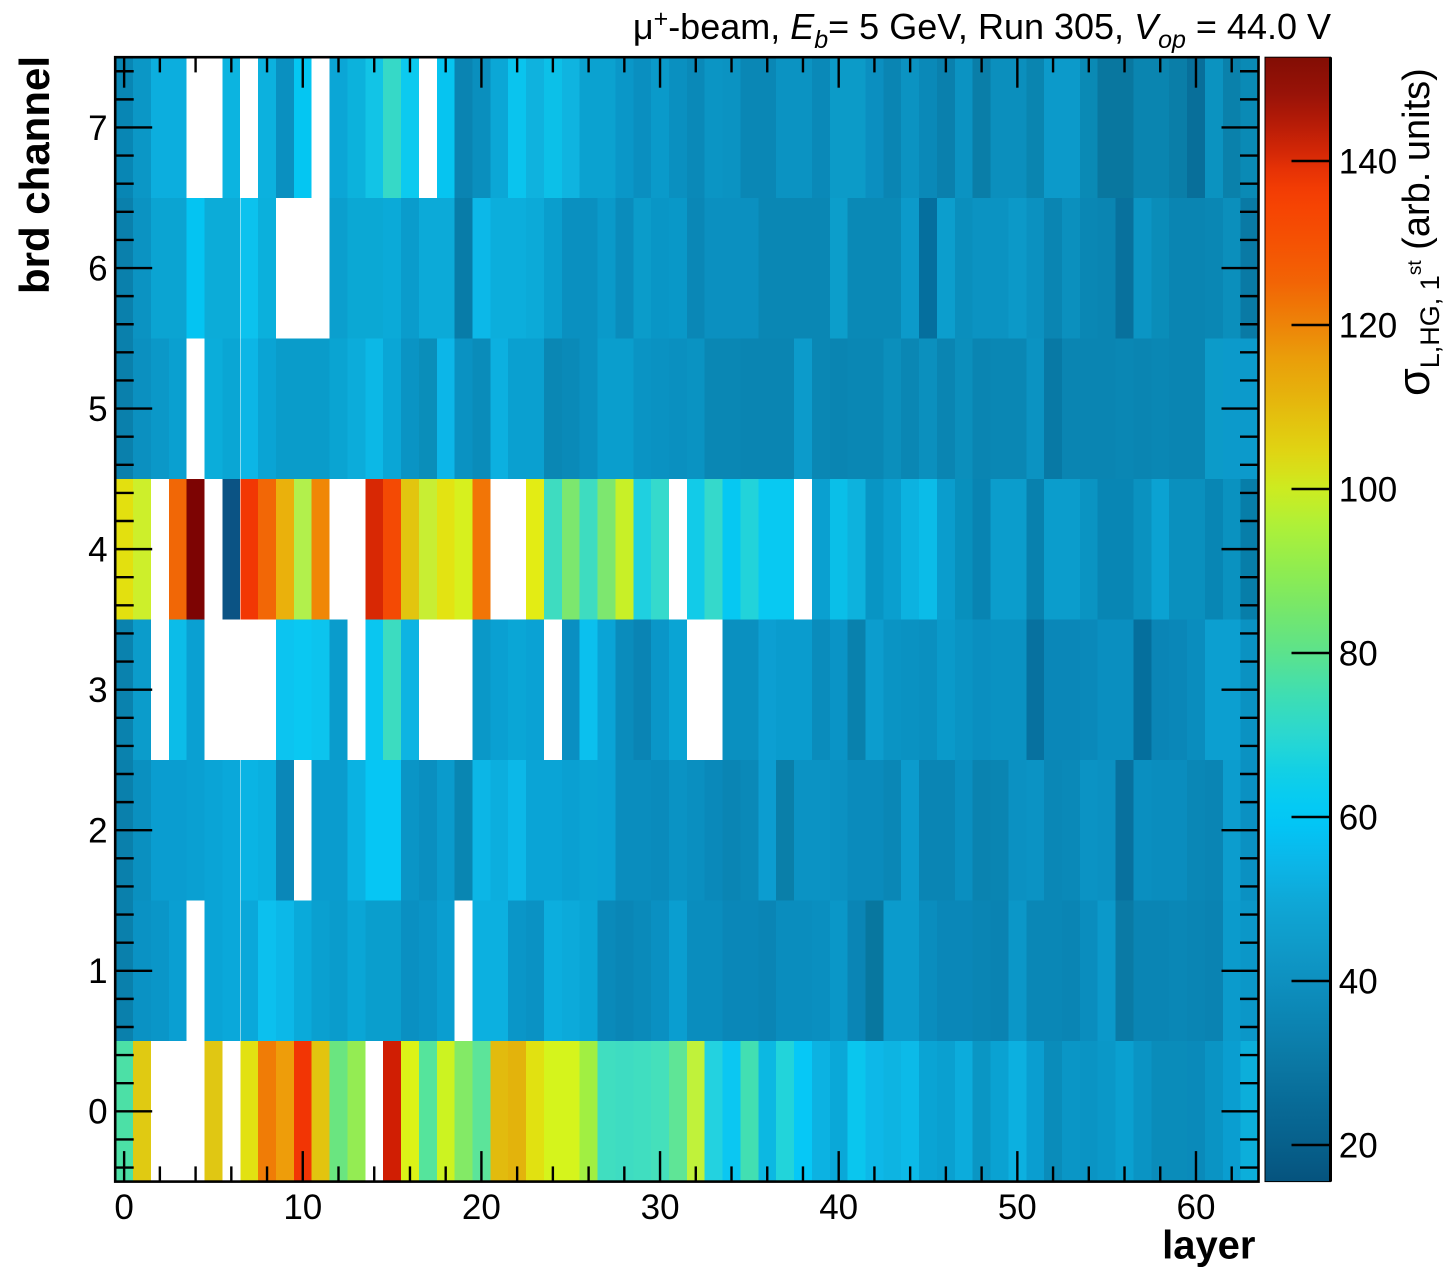 This screenshot has width=1446, height=1277. Describe the element at coordinates (1368, 161) in the screenshot. I see `svg-text: 140` at that location.